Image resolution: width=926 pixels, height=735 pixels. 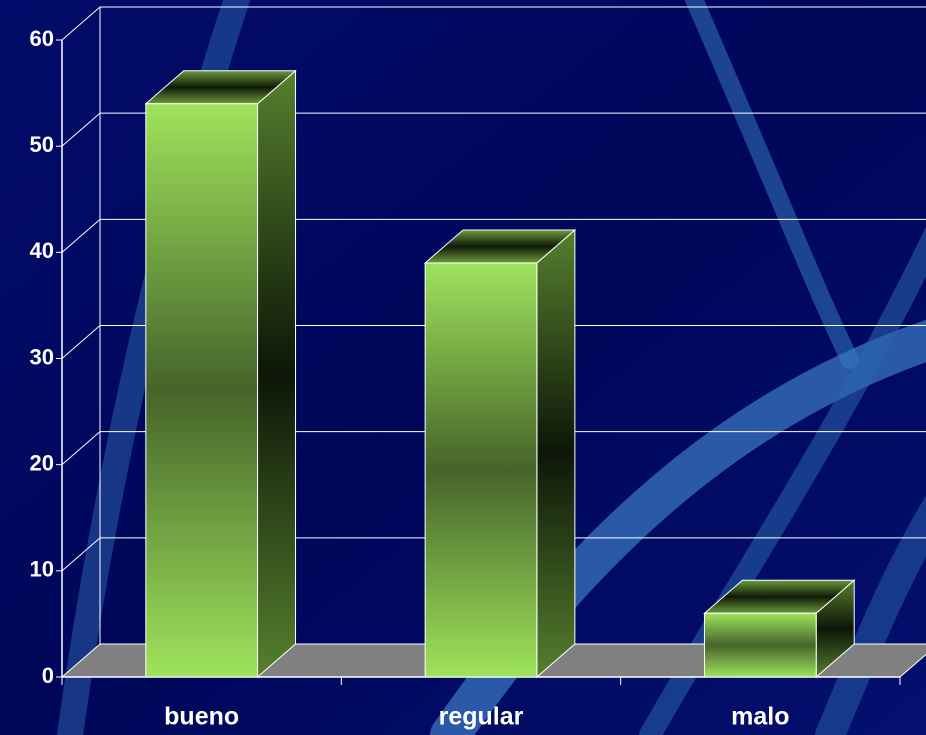 What do you see at coordinates (42, 144) in the screenshot?
I see `y-tick-label: 50` at bounding box center [42, 144].